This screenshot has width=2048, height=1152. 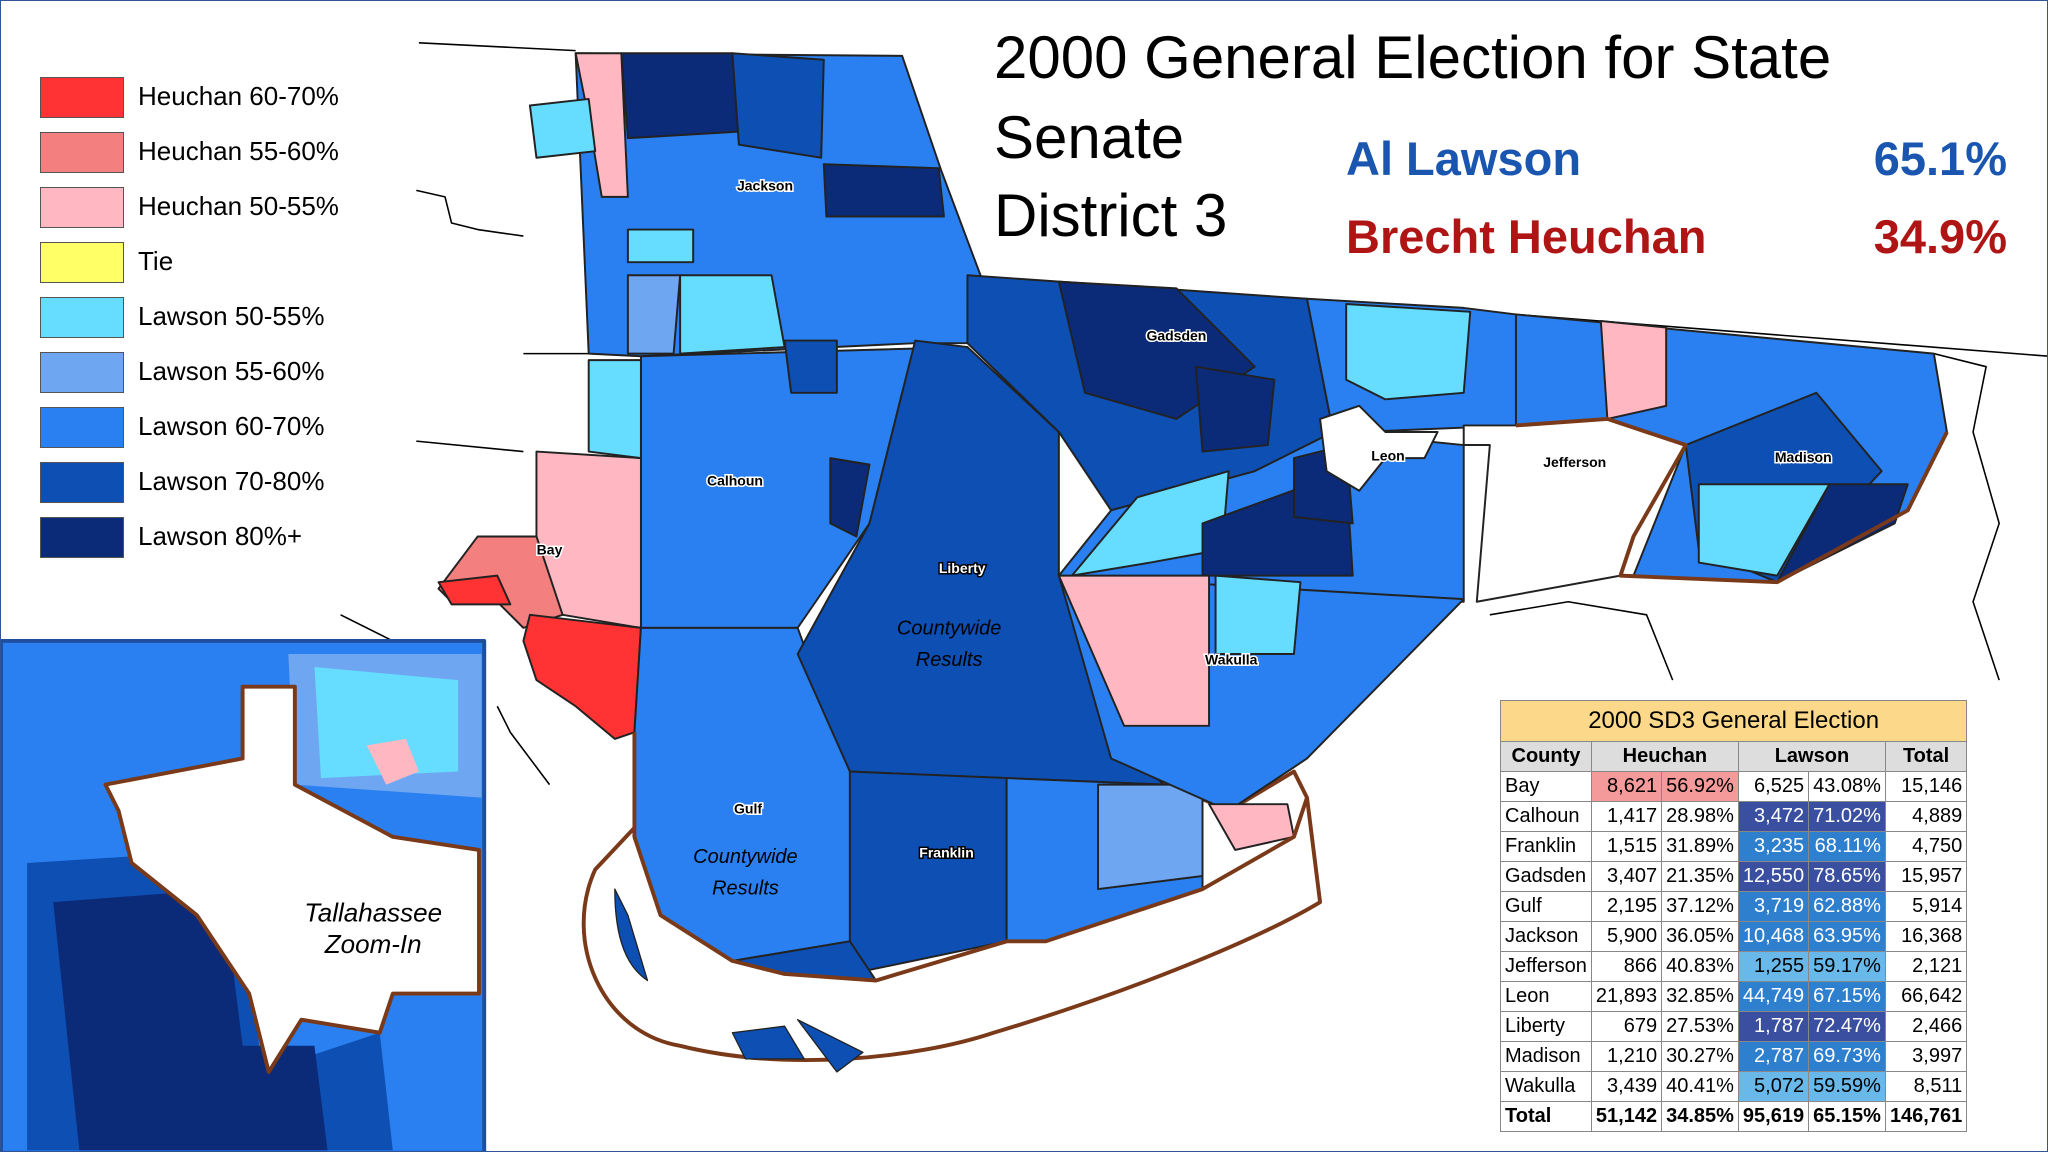 What do you see at coordinates (1546, 996) in the screenshot?
I see `table-cell: Leon` at bounding box center [1546, 996].